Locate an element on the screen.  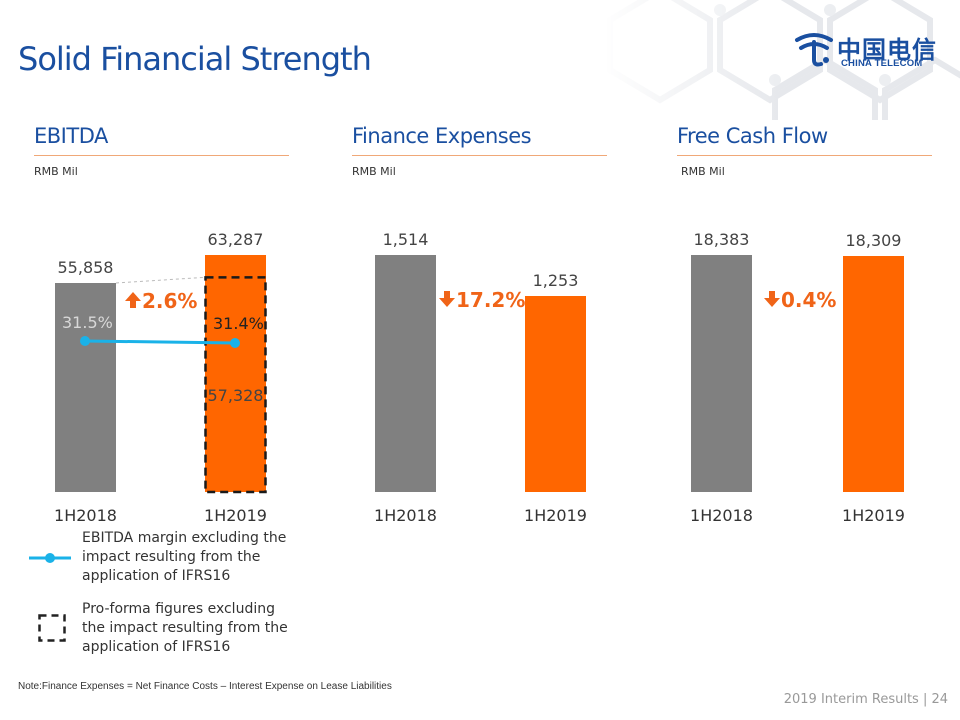
margin-line-legend-icon is located at coordinates (50, 558).